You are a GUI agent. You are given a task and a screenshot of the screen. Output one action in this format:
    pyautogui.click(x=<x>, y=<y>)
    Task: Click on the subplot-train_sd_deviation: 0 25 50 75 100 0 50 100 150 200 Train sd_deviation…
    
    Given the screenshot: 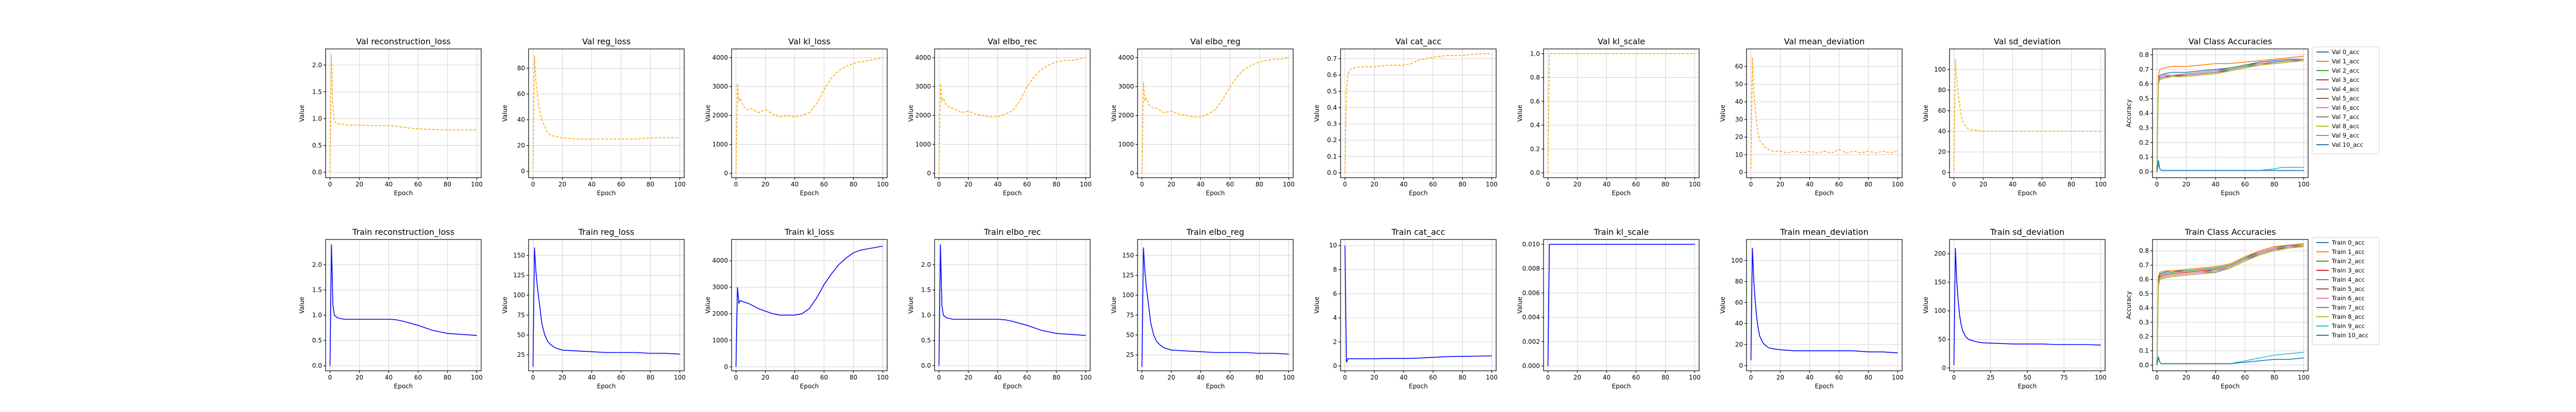 What is the action you would take?
    pyautogui.click(x=2014, y=308)
    